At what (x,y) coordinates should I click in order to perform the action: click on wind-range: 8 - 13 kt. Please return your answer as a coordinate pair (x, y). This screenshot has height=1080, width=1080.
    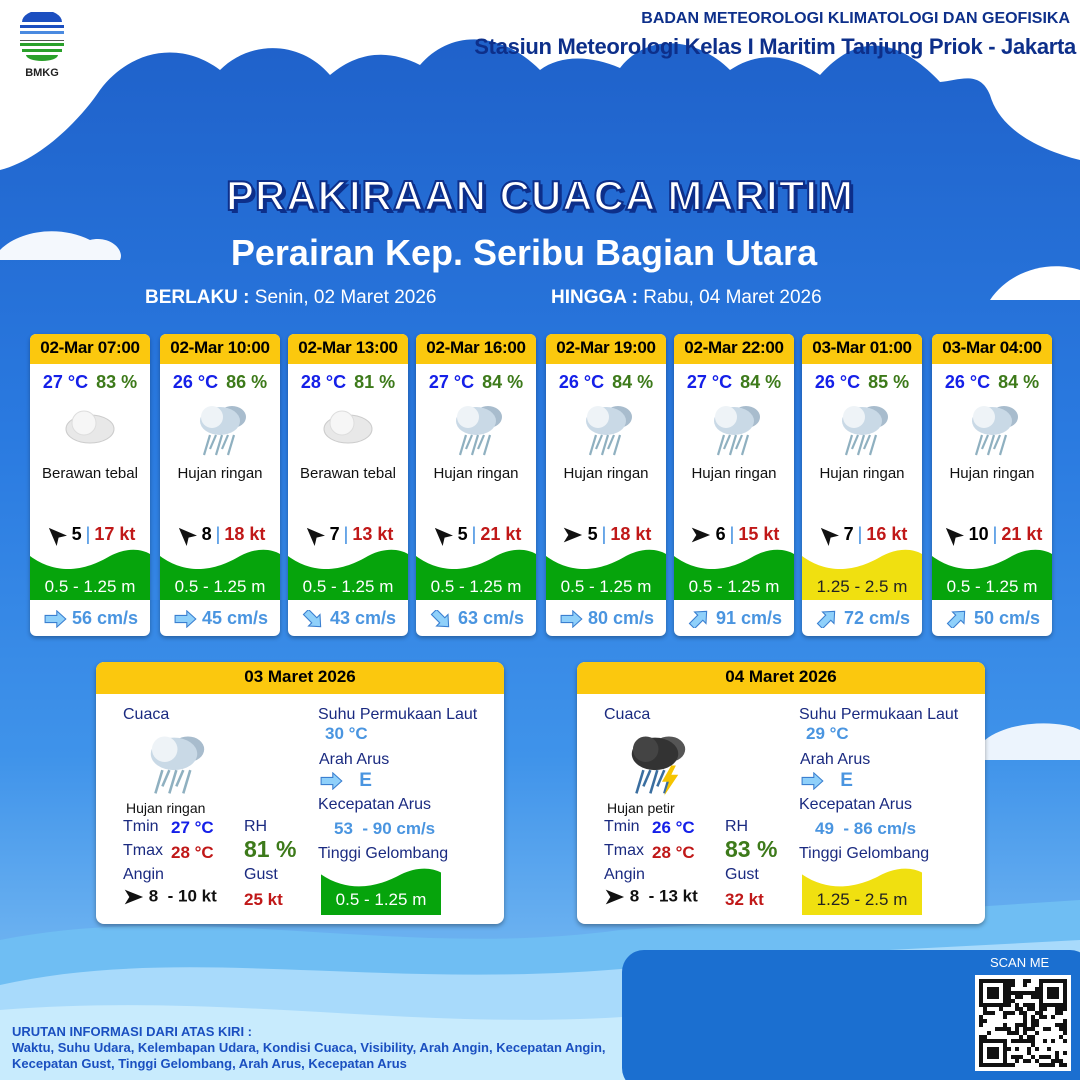
    Looking at the image, I should click on (663, 896).